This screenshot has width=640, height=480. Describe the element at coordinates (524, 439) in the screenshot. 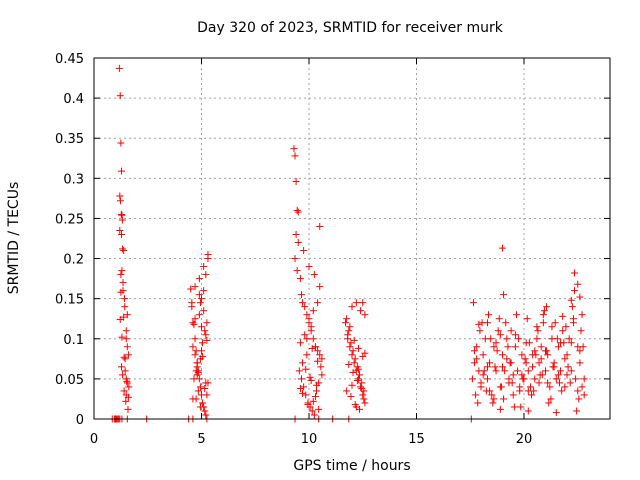

I see `x-tick-label: 20` at that location.